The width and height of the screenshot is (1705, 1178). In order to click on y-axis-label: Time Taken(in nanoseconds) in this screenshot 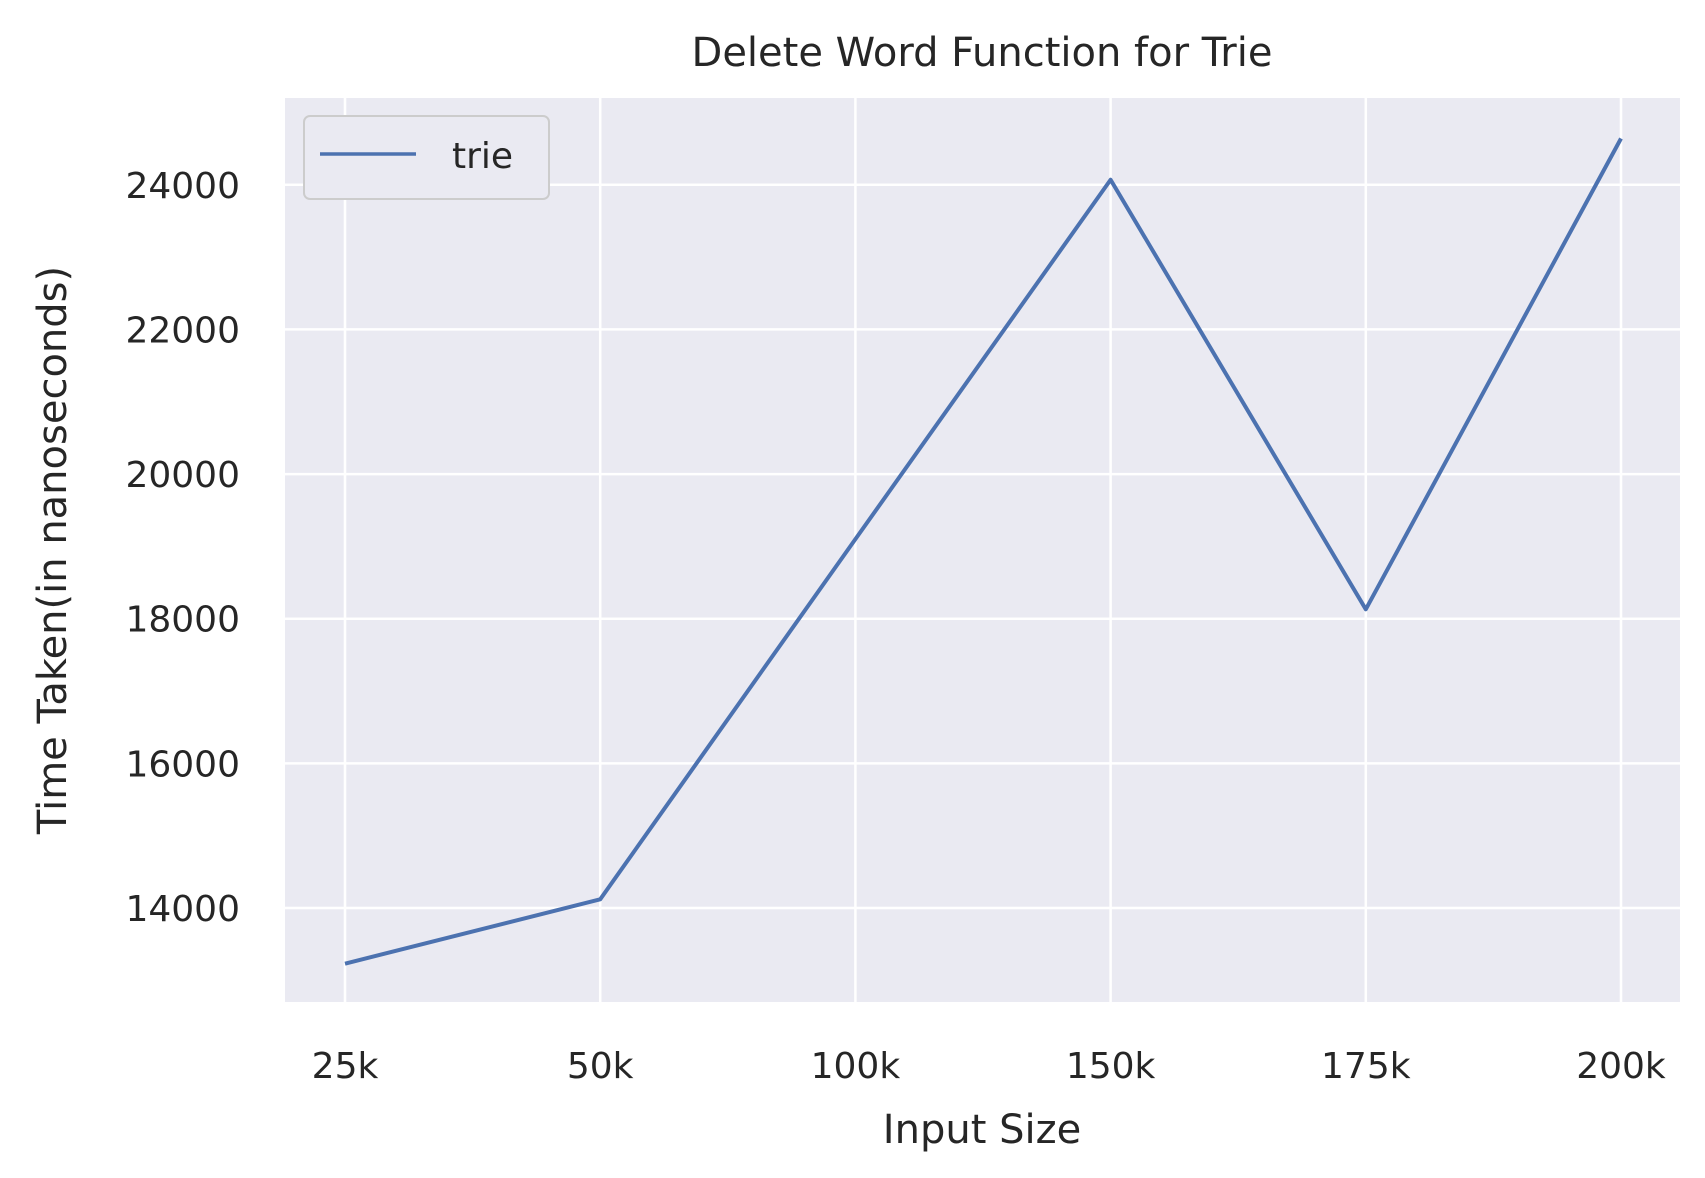, I will do `click(53, 550)`.